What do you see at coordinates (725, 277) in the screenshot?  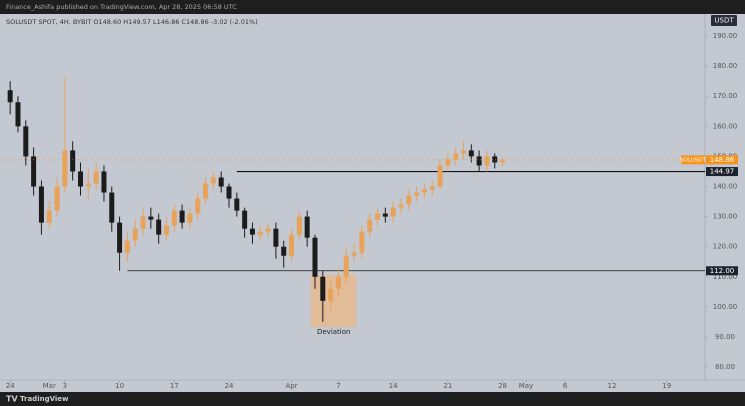 I see `y-tick-label: 110.00` at bounding box center [725, 277].